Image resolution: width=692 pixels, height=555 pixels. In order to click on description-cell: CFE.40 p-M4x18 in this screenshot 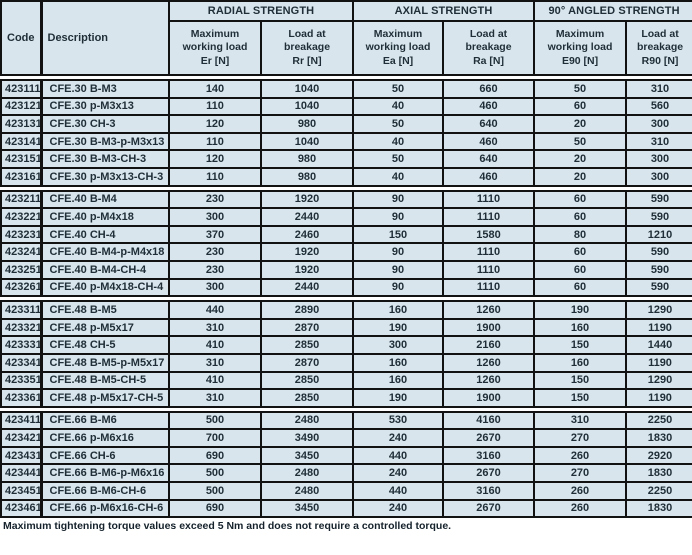, I will do `click(105, 217)`.